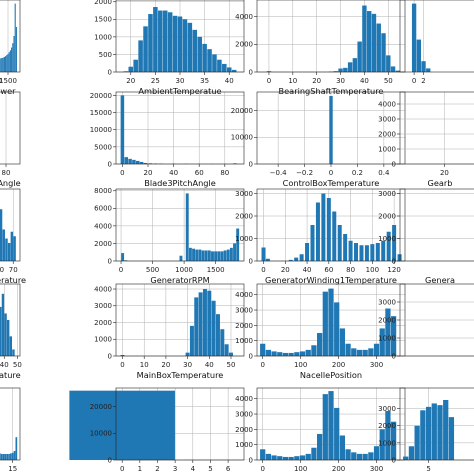  Describe the element at coordinates (103, 209) in the screenshot. I see `y-tick-label: 6000` at that location.